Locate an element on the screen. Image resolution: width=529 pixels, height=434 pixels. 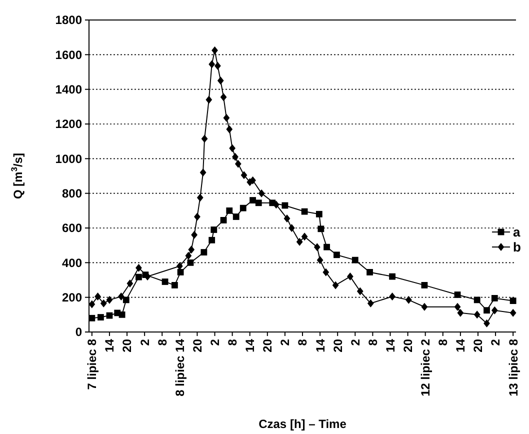
y-tick-label: 400 is located at coordinates (72, 263).